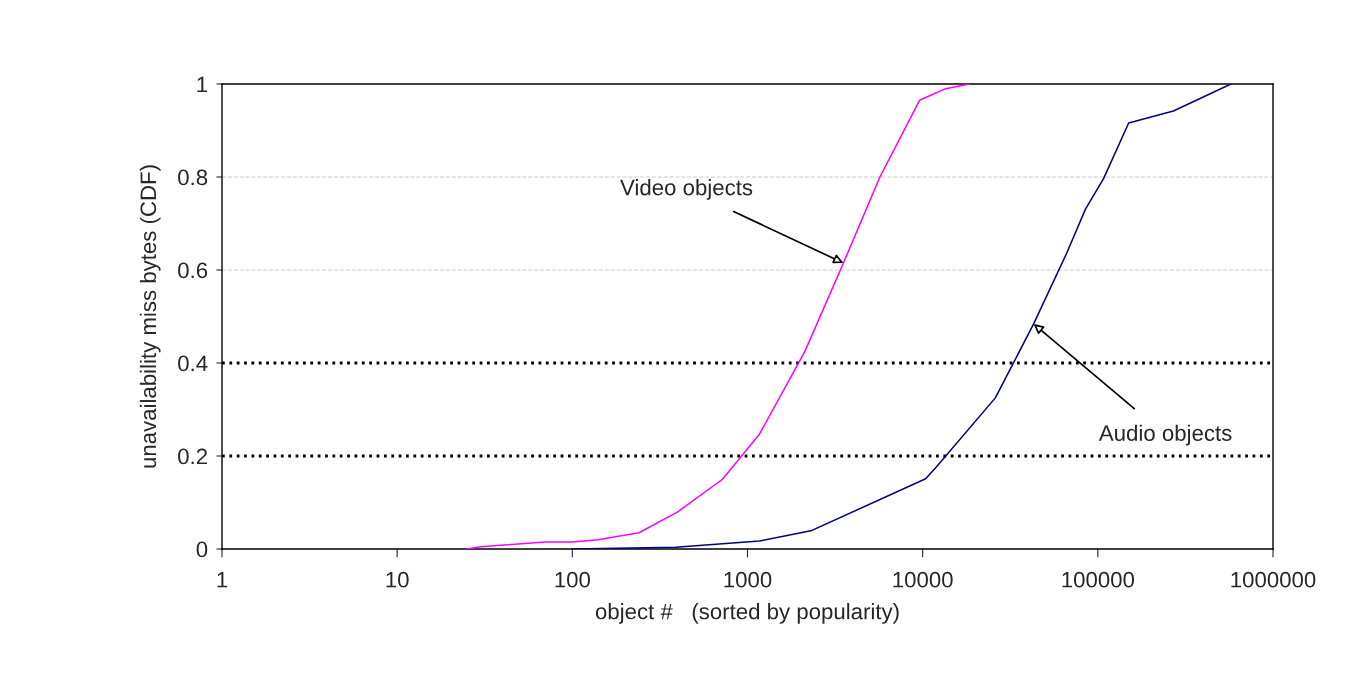 The height and width of the screenshot is (693, 1359). Describe the element at coordinates (193, 177) in the screenshot. I see `y-tick-label: 0.8` at that location.